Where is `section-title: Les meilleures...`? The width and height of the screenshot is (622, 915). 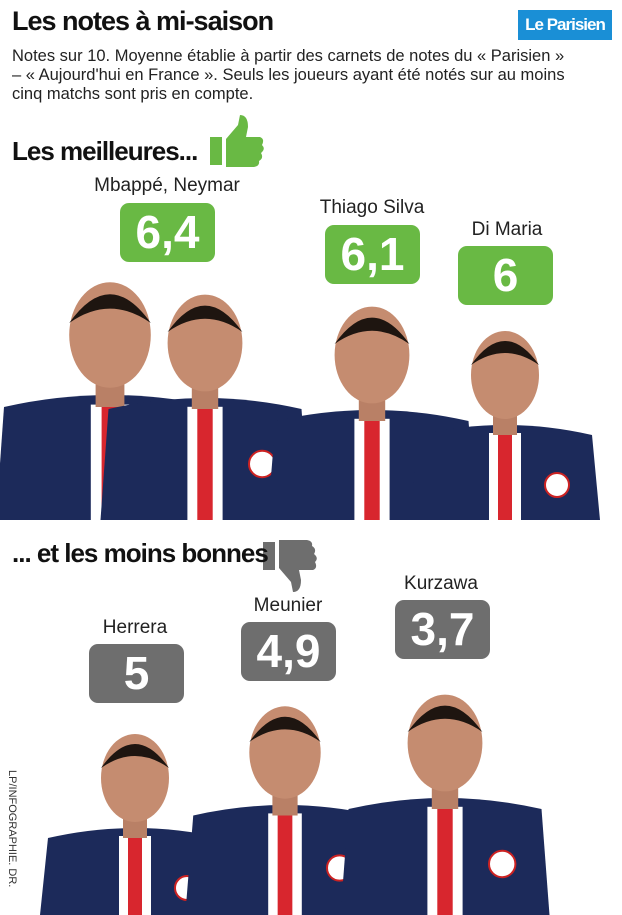
section-title: Les meilleures... is located at coordinates (105, 151).